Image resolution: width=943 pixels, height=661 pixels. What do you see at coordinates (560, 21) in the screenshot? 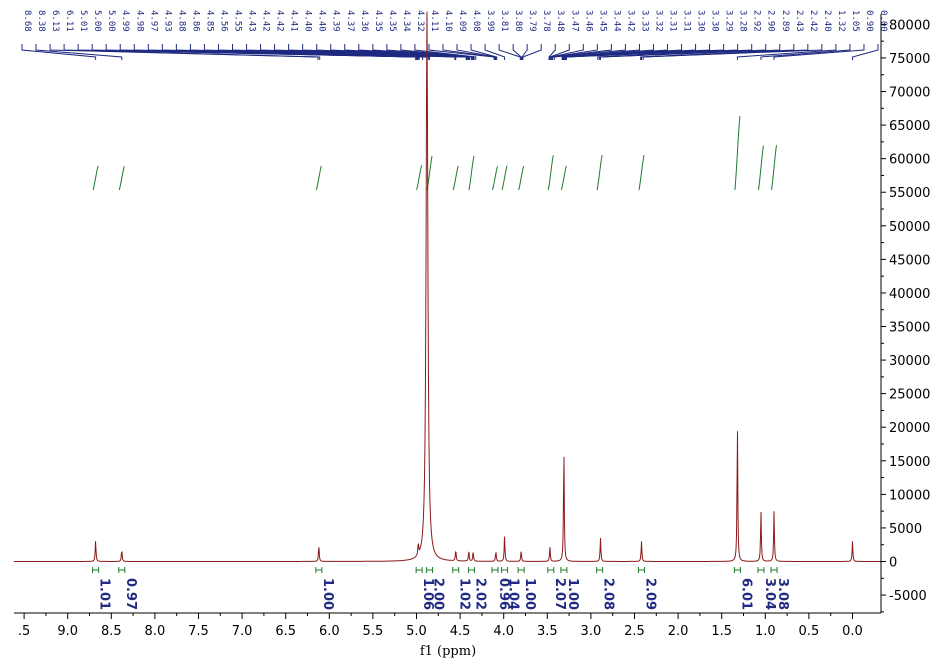
I see `peak-label: 3.48` at bounding box center [560, 21].